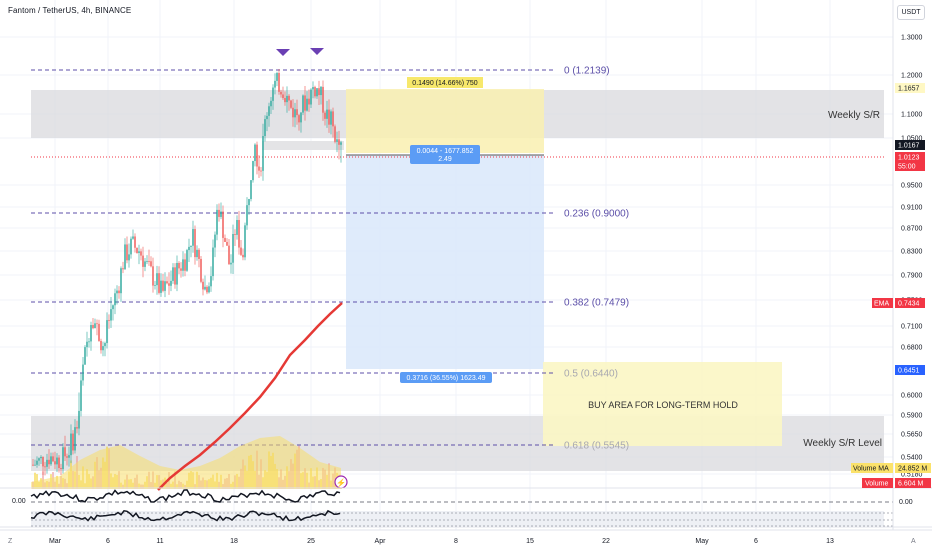  I want to click on volume-ma-label: Volume MA, so click(871, 469).